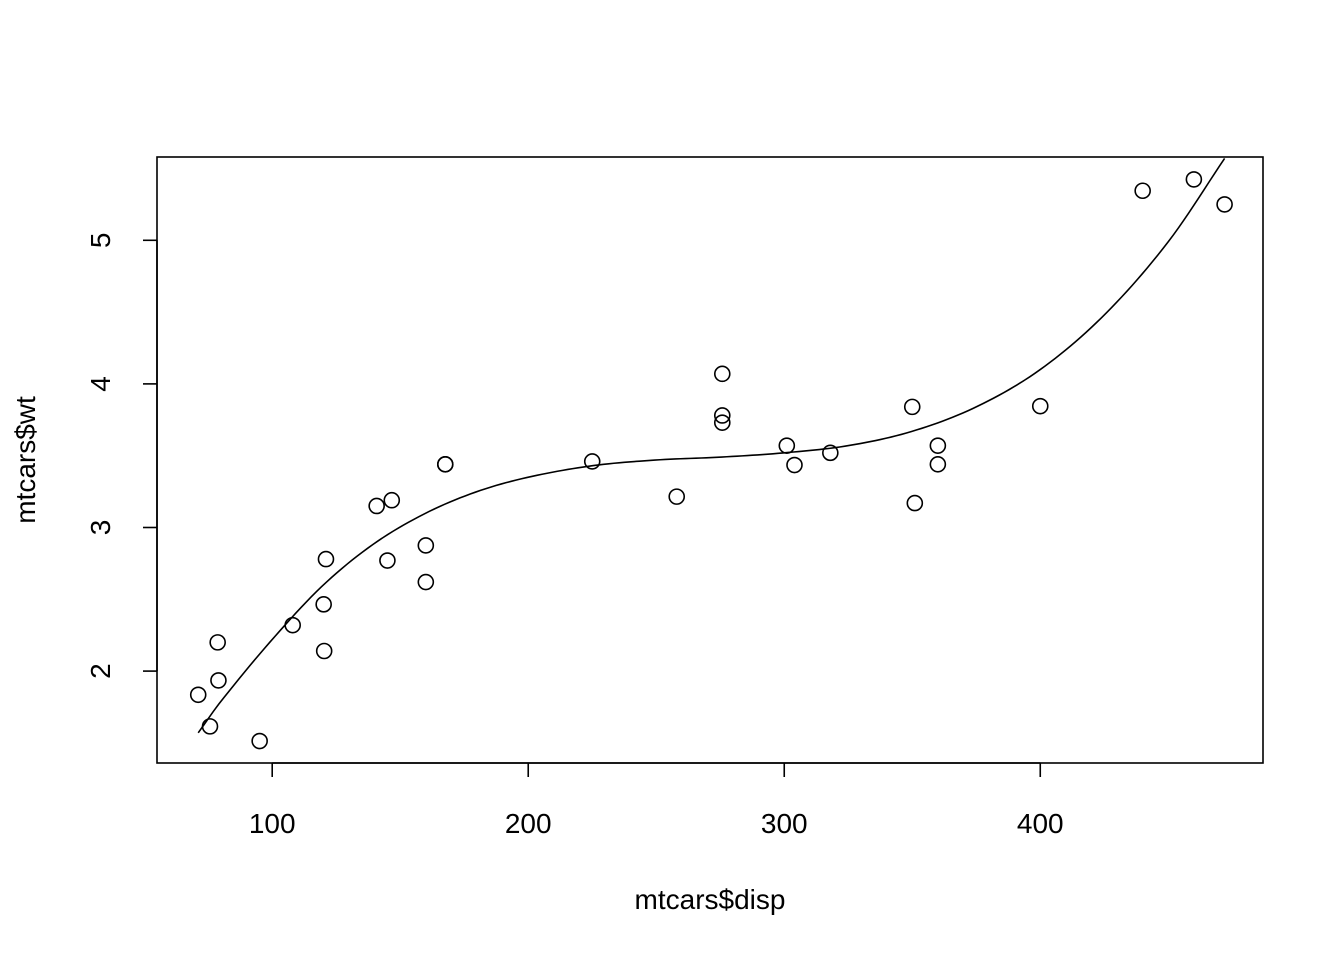  Describe the element at coordinates (100, 241) in the screenshot. I see `y-tick-label: 5` at that location.